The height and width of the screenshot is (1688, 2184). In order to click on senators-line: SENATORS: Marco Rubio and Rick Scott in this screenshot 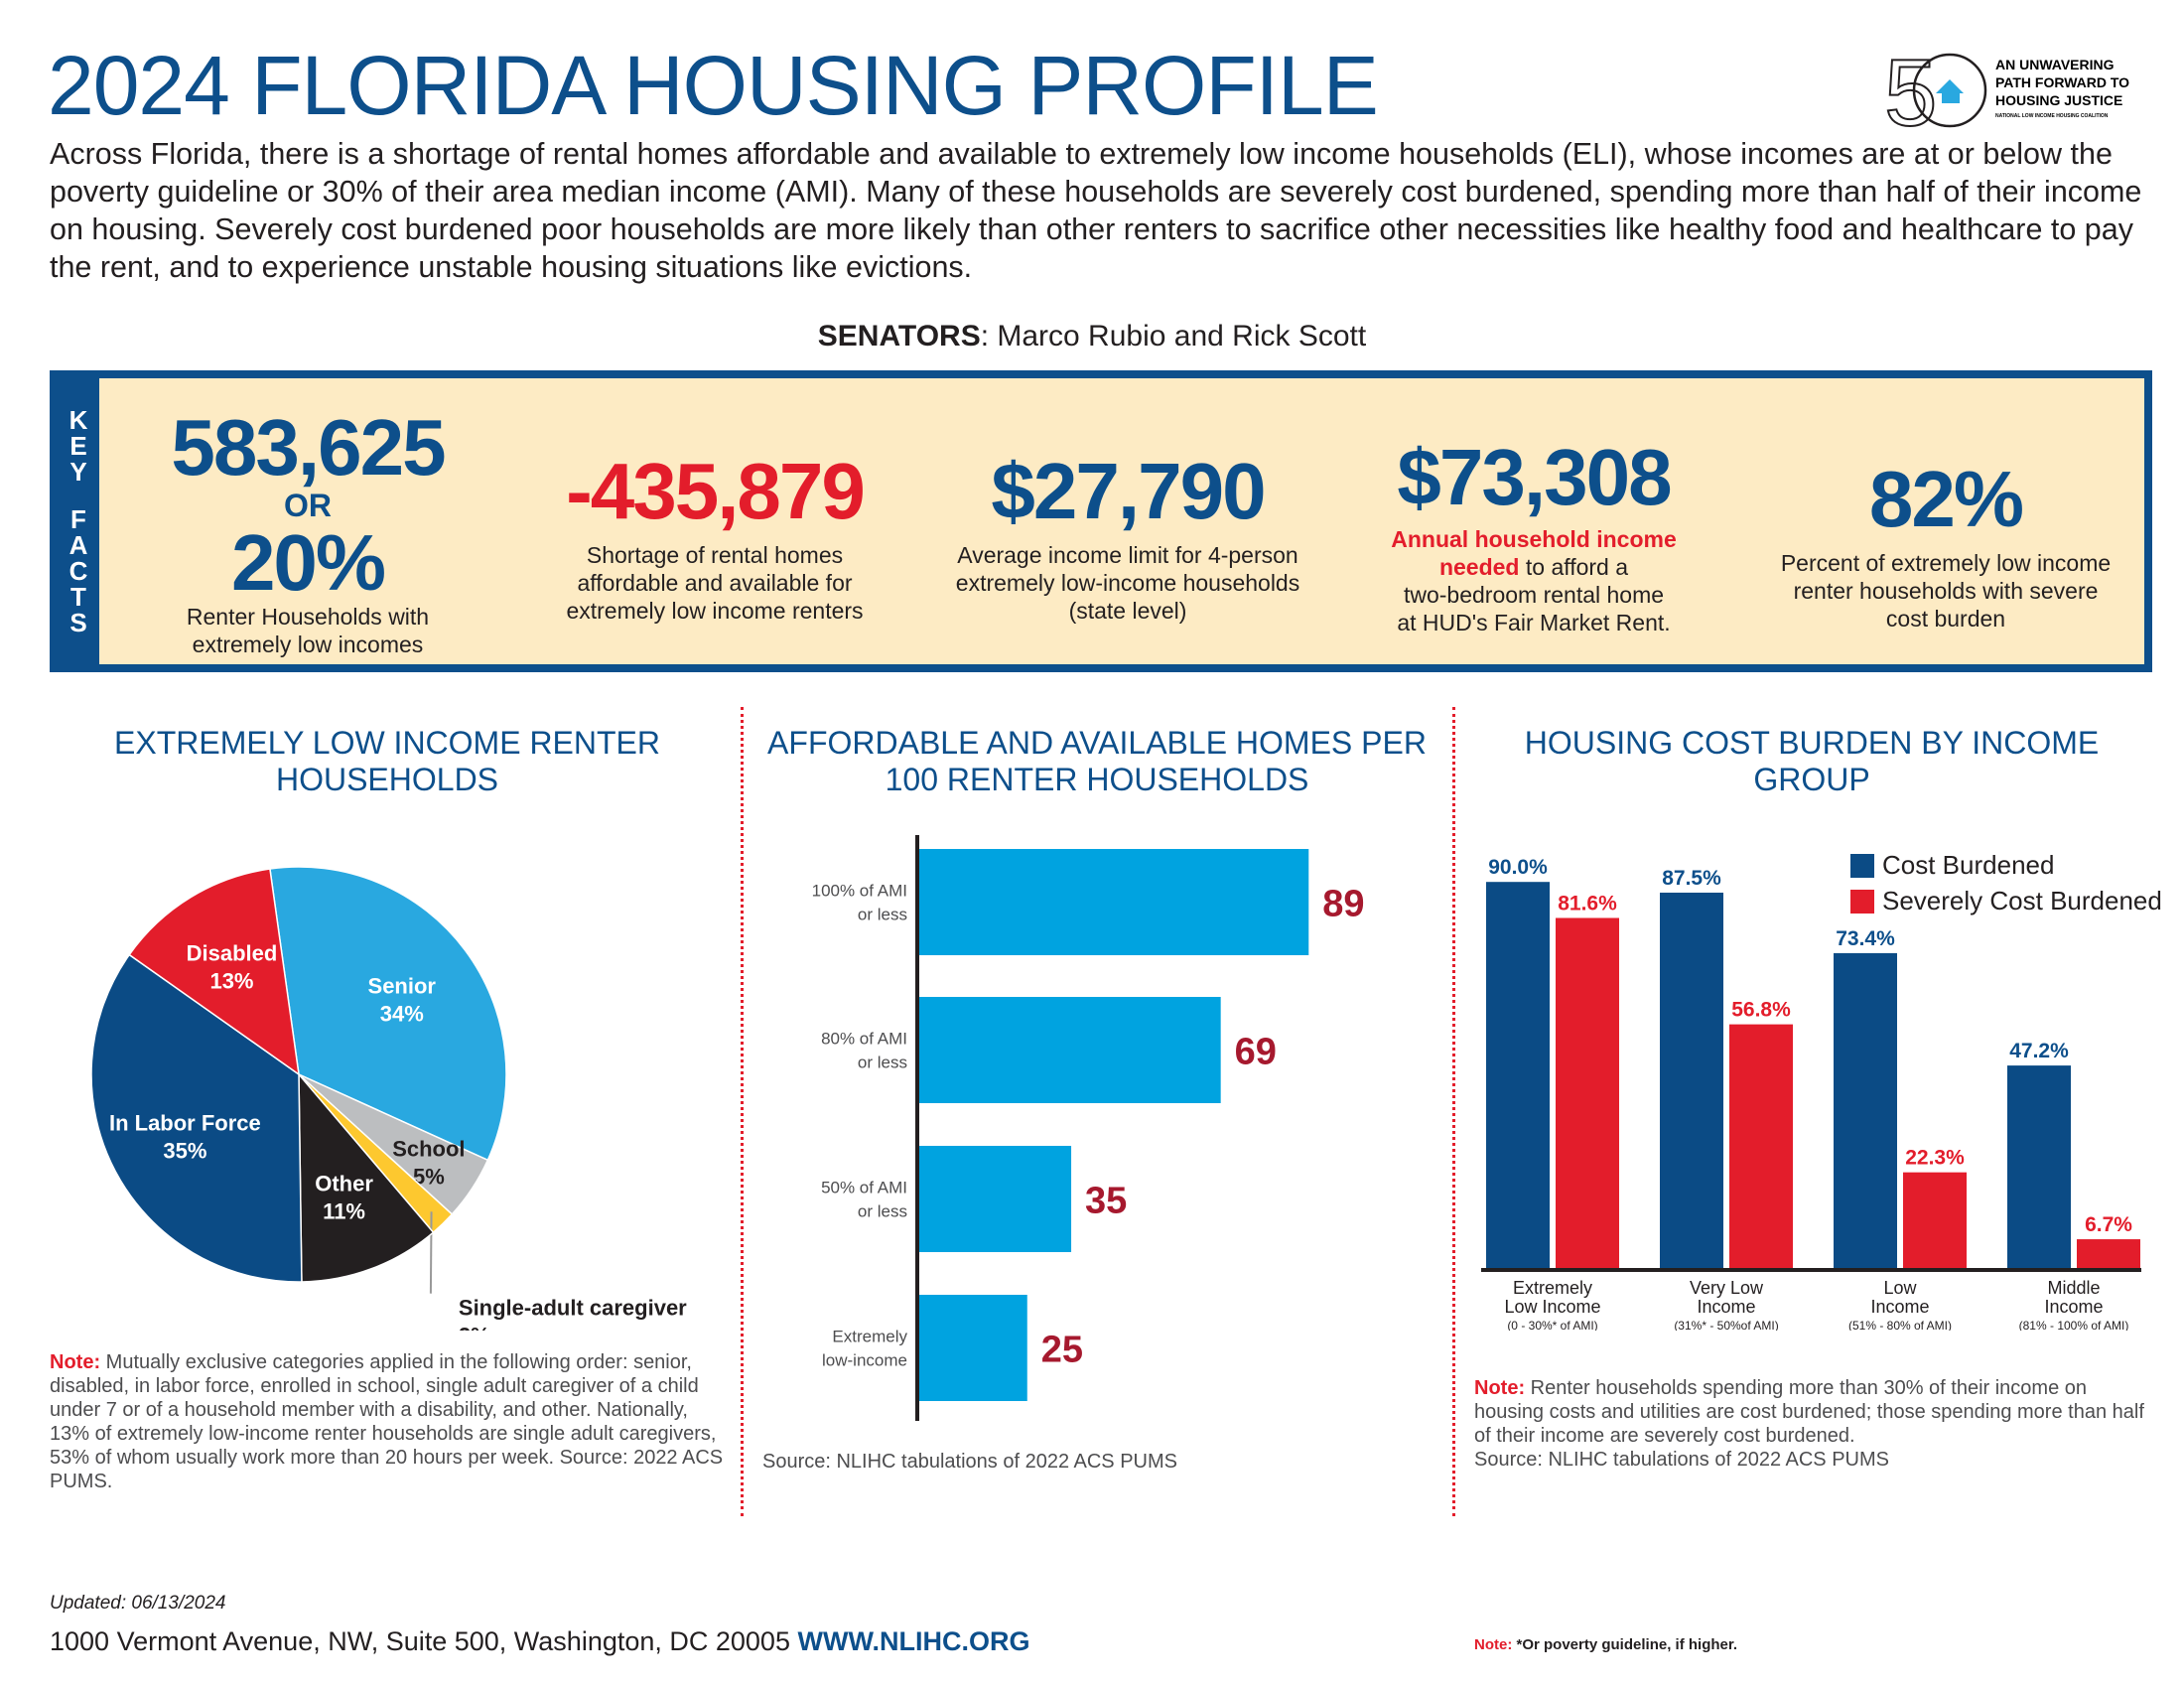, I will do `click(1092, 336)`.